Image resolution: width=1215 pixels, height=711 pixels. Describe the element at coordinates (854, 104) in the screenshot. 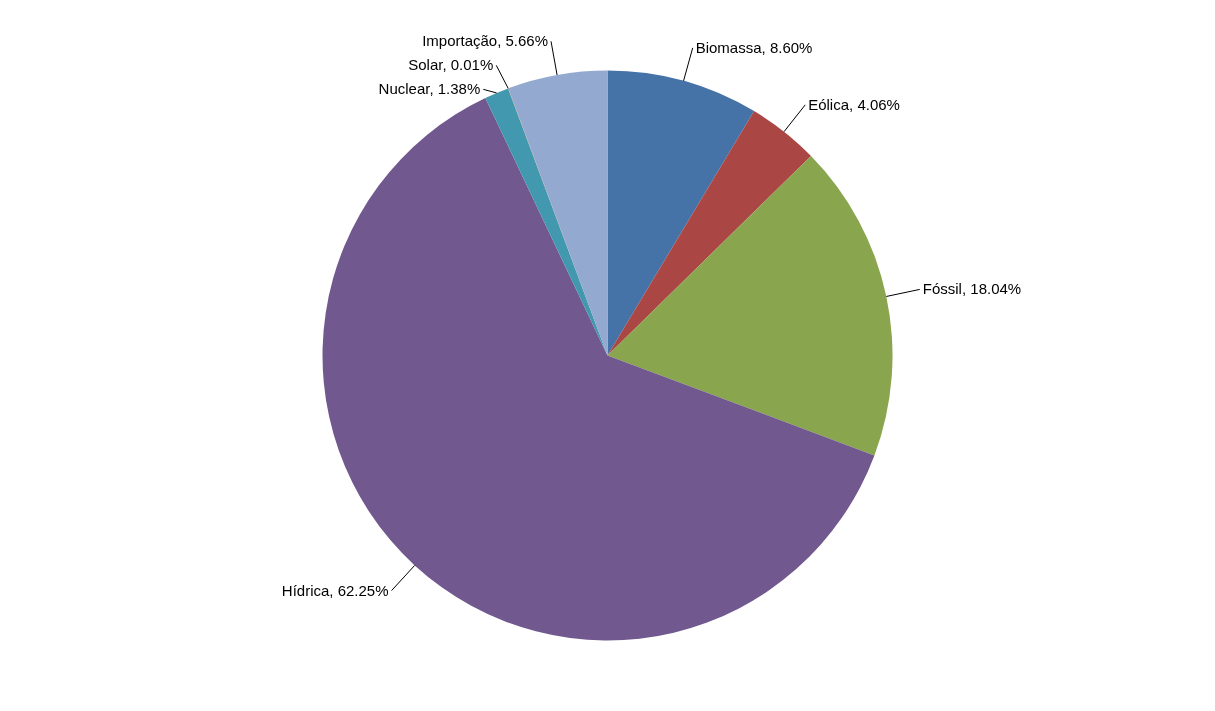

I see `slice-label: Eólica, 4.06%` at that location.